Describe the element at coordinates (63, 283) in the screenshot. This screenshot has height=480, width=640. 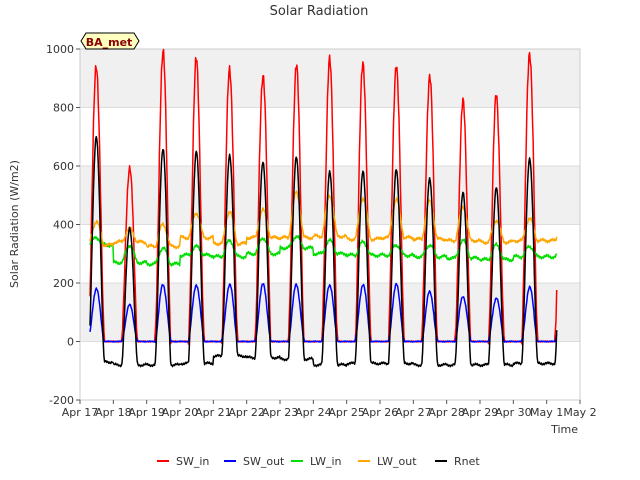
I see `y-tick-label: 200` at that location.